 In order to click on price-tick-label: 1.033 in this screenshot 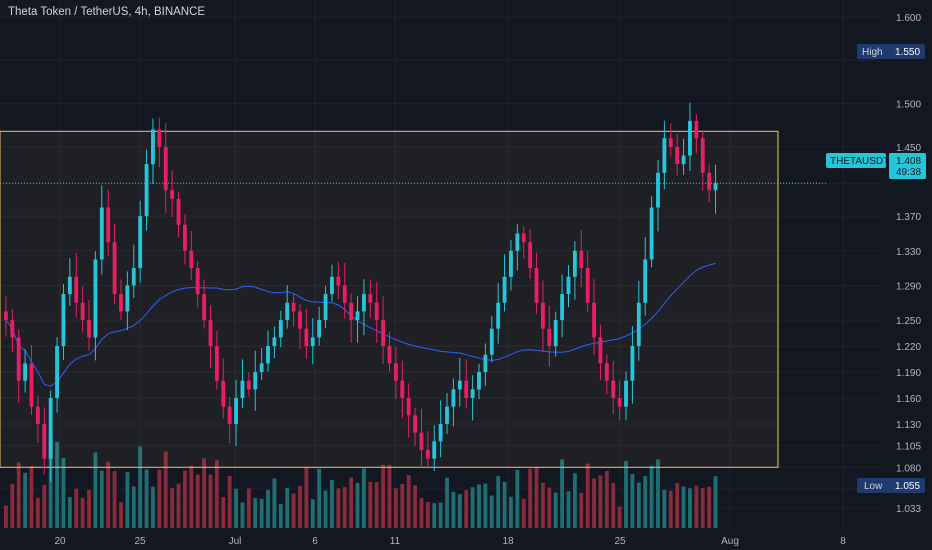, I will do `click(908, 509)`.